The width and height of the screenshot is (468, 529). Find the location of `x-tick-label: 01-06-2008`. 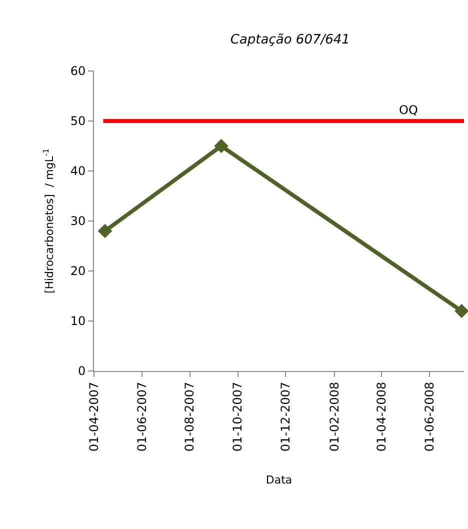

x-tick-label: 01-06-2008 is located at coordinates (429, 417).